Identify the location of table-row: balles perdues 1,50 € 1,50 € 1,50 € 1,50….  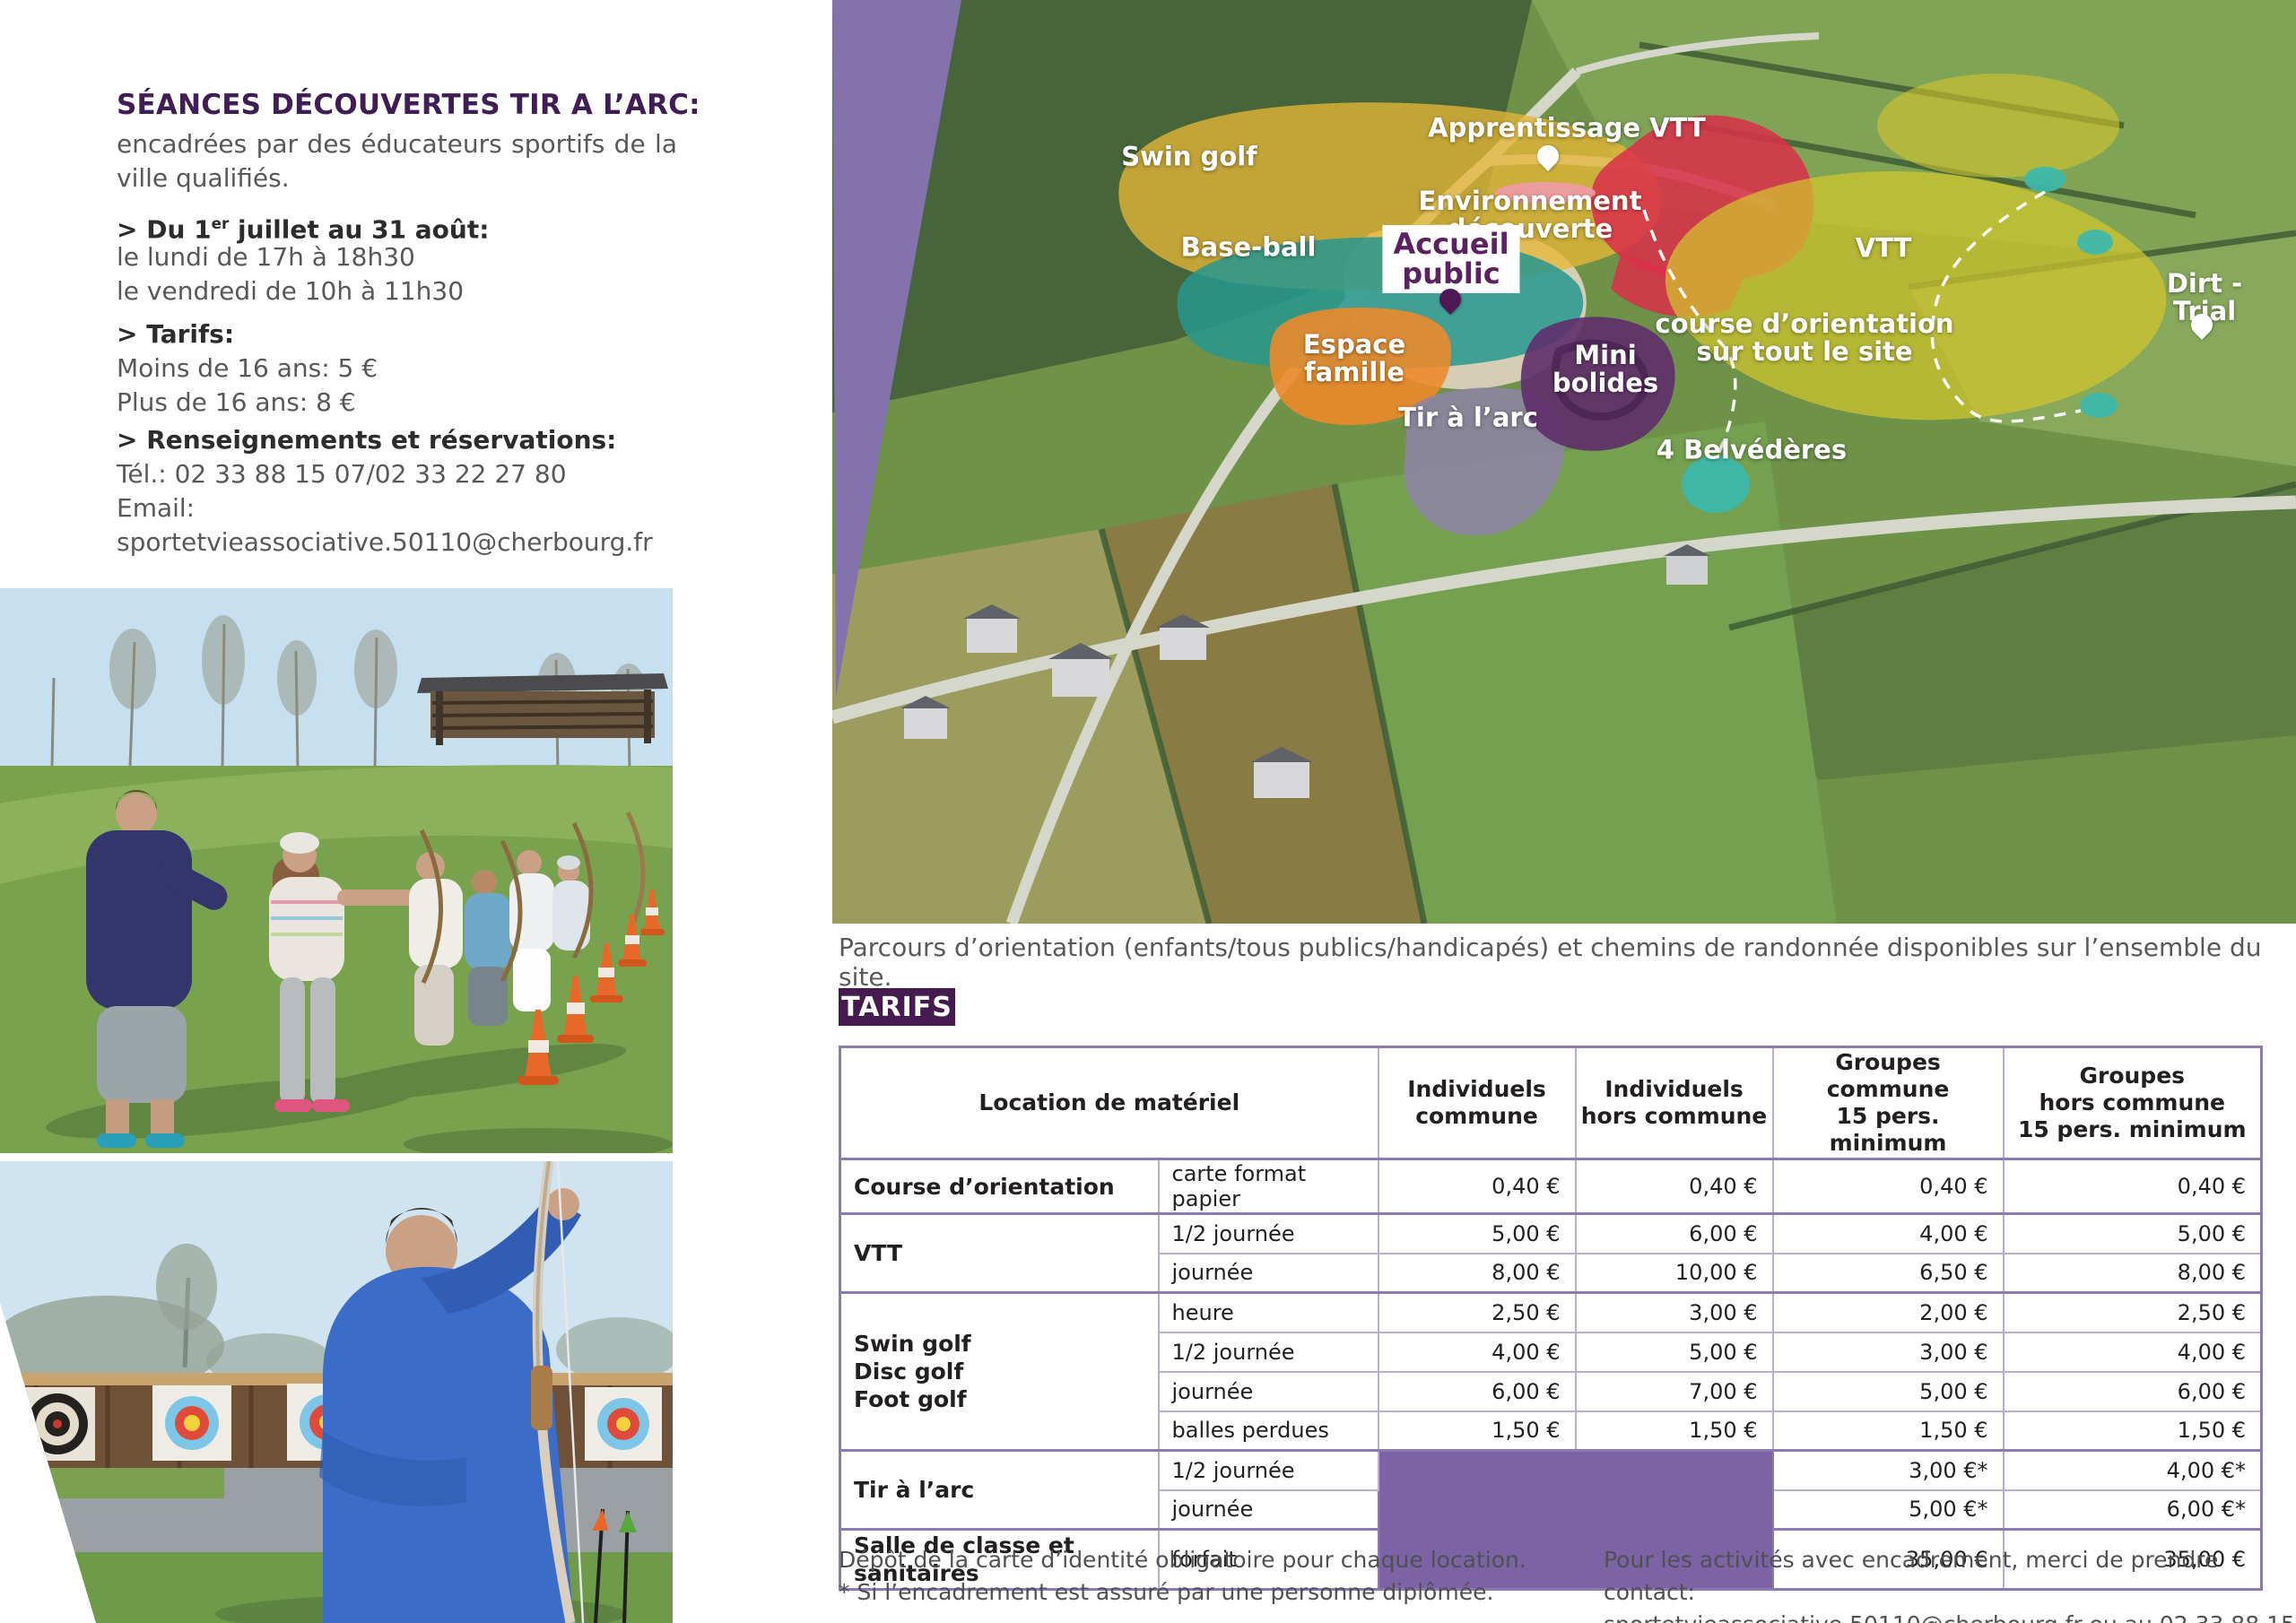
(1551, 1431).